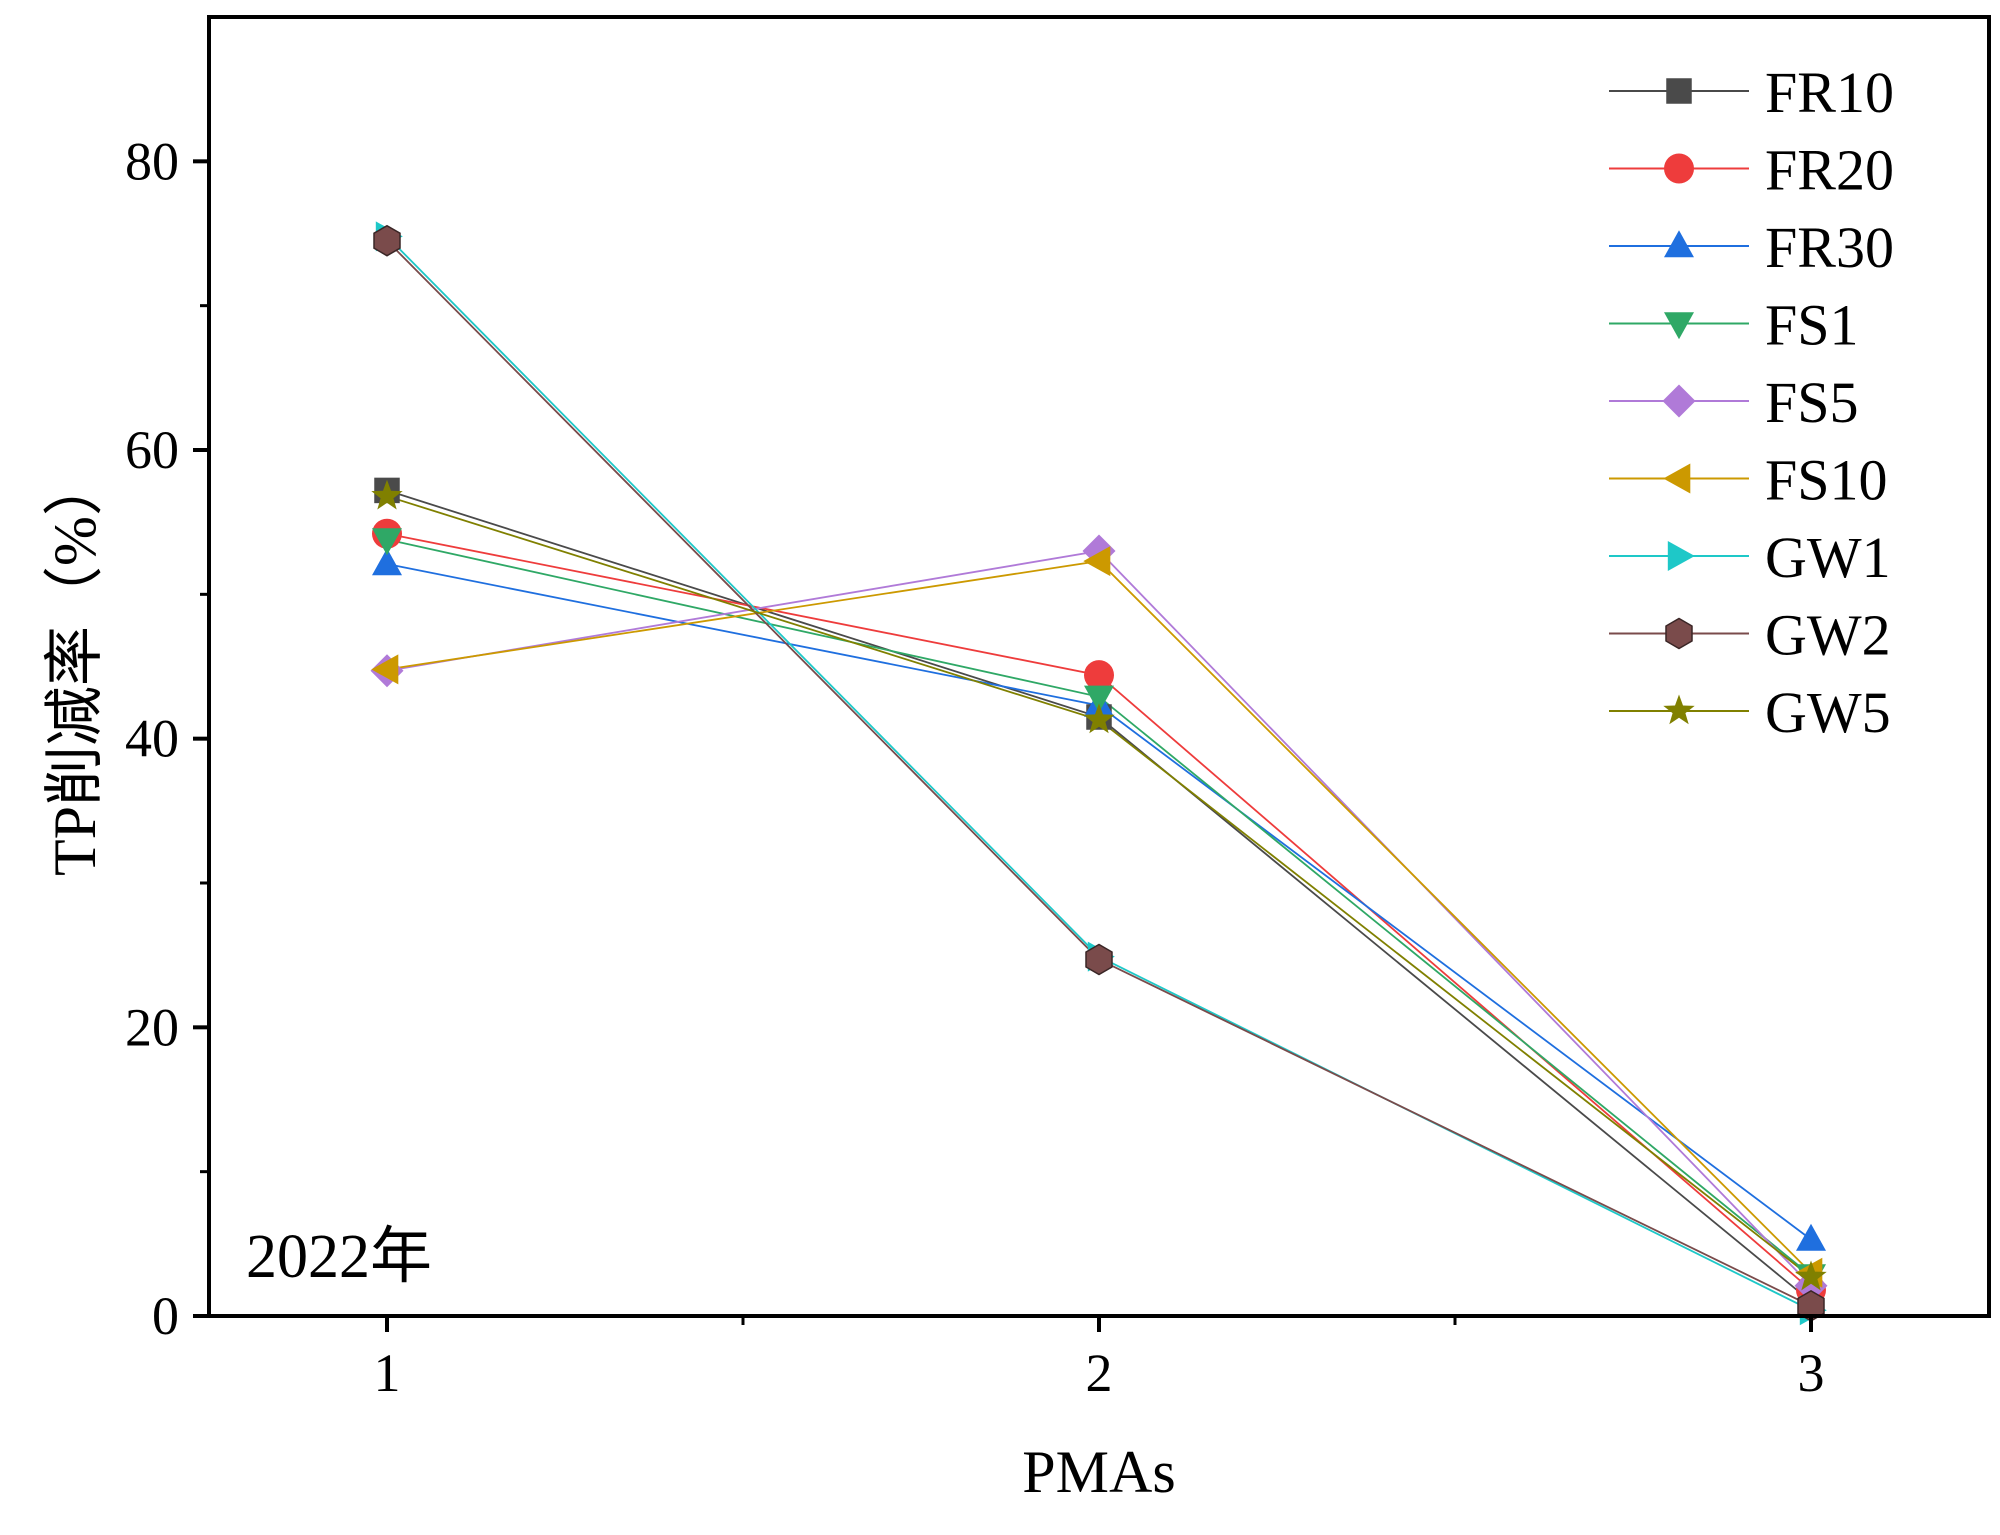 Image resolution: width=2000 pixels, height=1535 pixels. I want to click on y-tick-label-40: 40, so click(152, 739).